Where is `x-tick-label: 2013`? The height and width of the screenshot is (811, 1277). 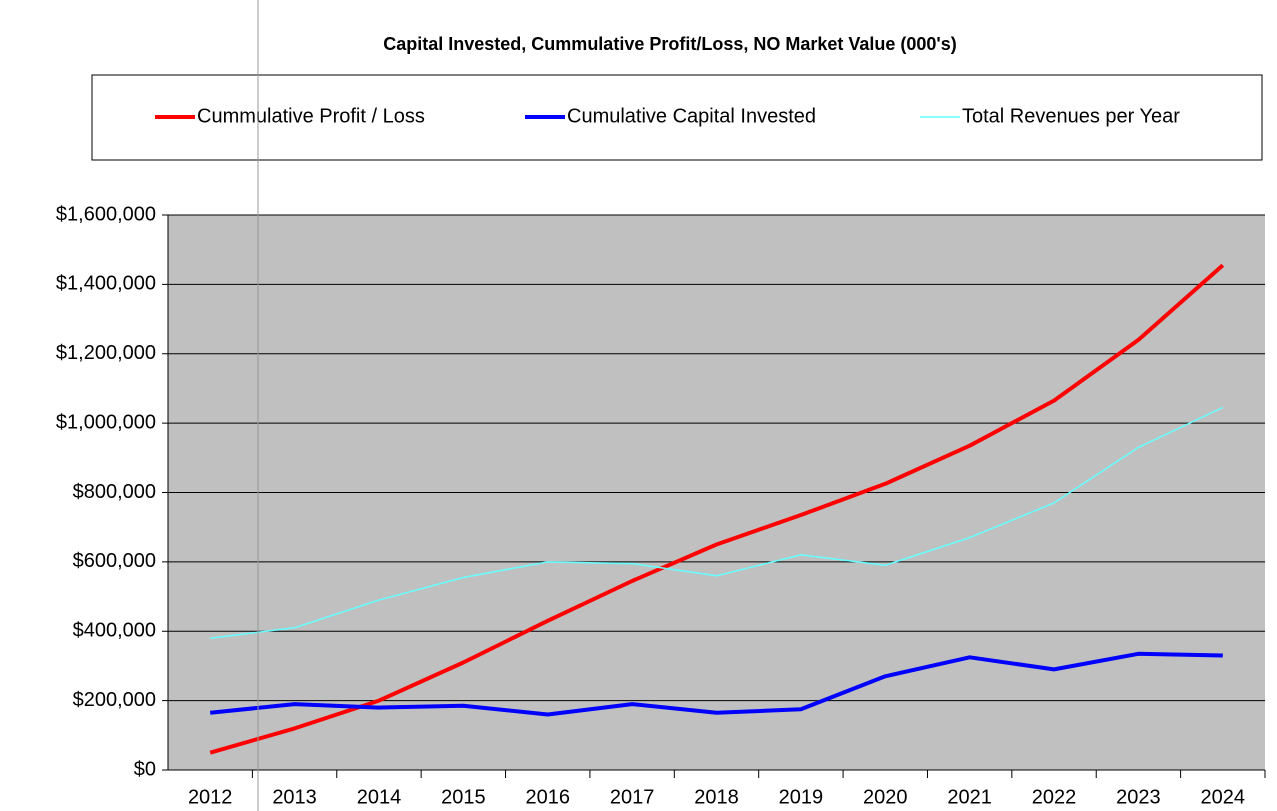
x-tick-label: 2013 is located at coordinates (294, 797).